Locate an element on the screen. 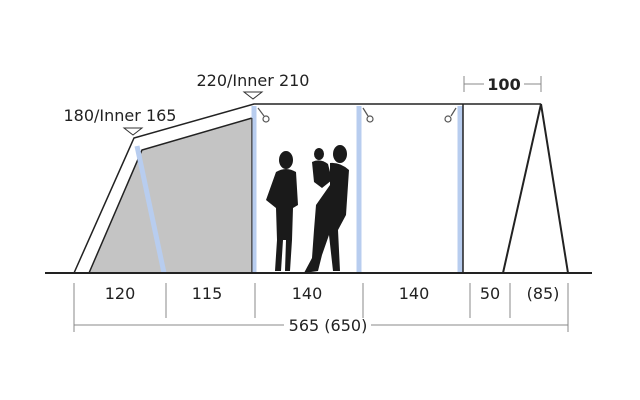  front-pole is located at coordinates (150, 209).